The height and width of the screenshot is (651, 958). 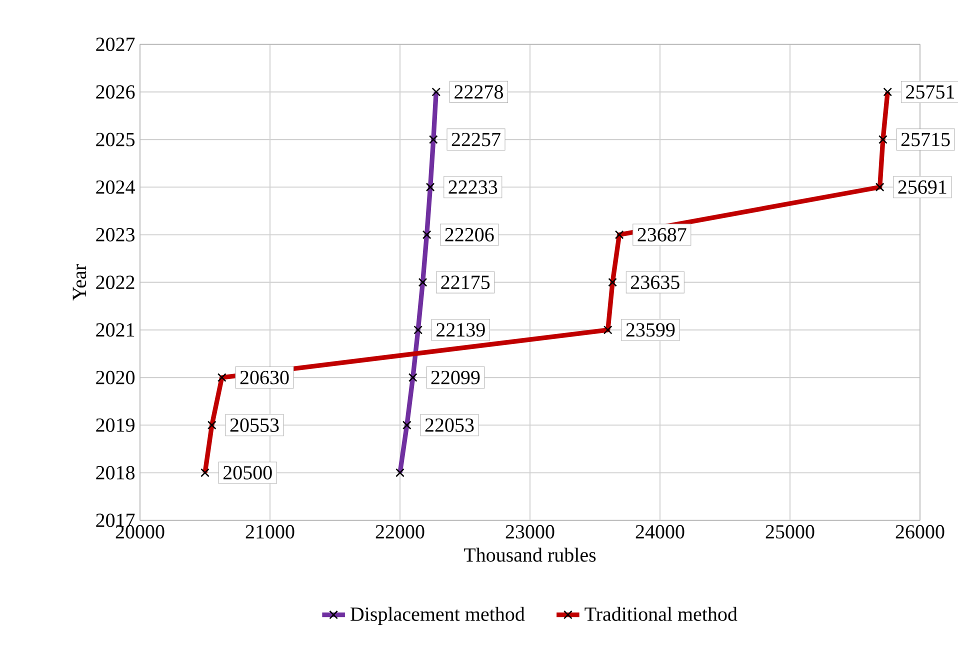 I want to click on y-tick-label: 2023, so click(x=115, y=235).